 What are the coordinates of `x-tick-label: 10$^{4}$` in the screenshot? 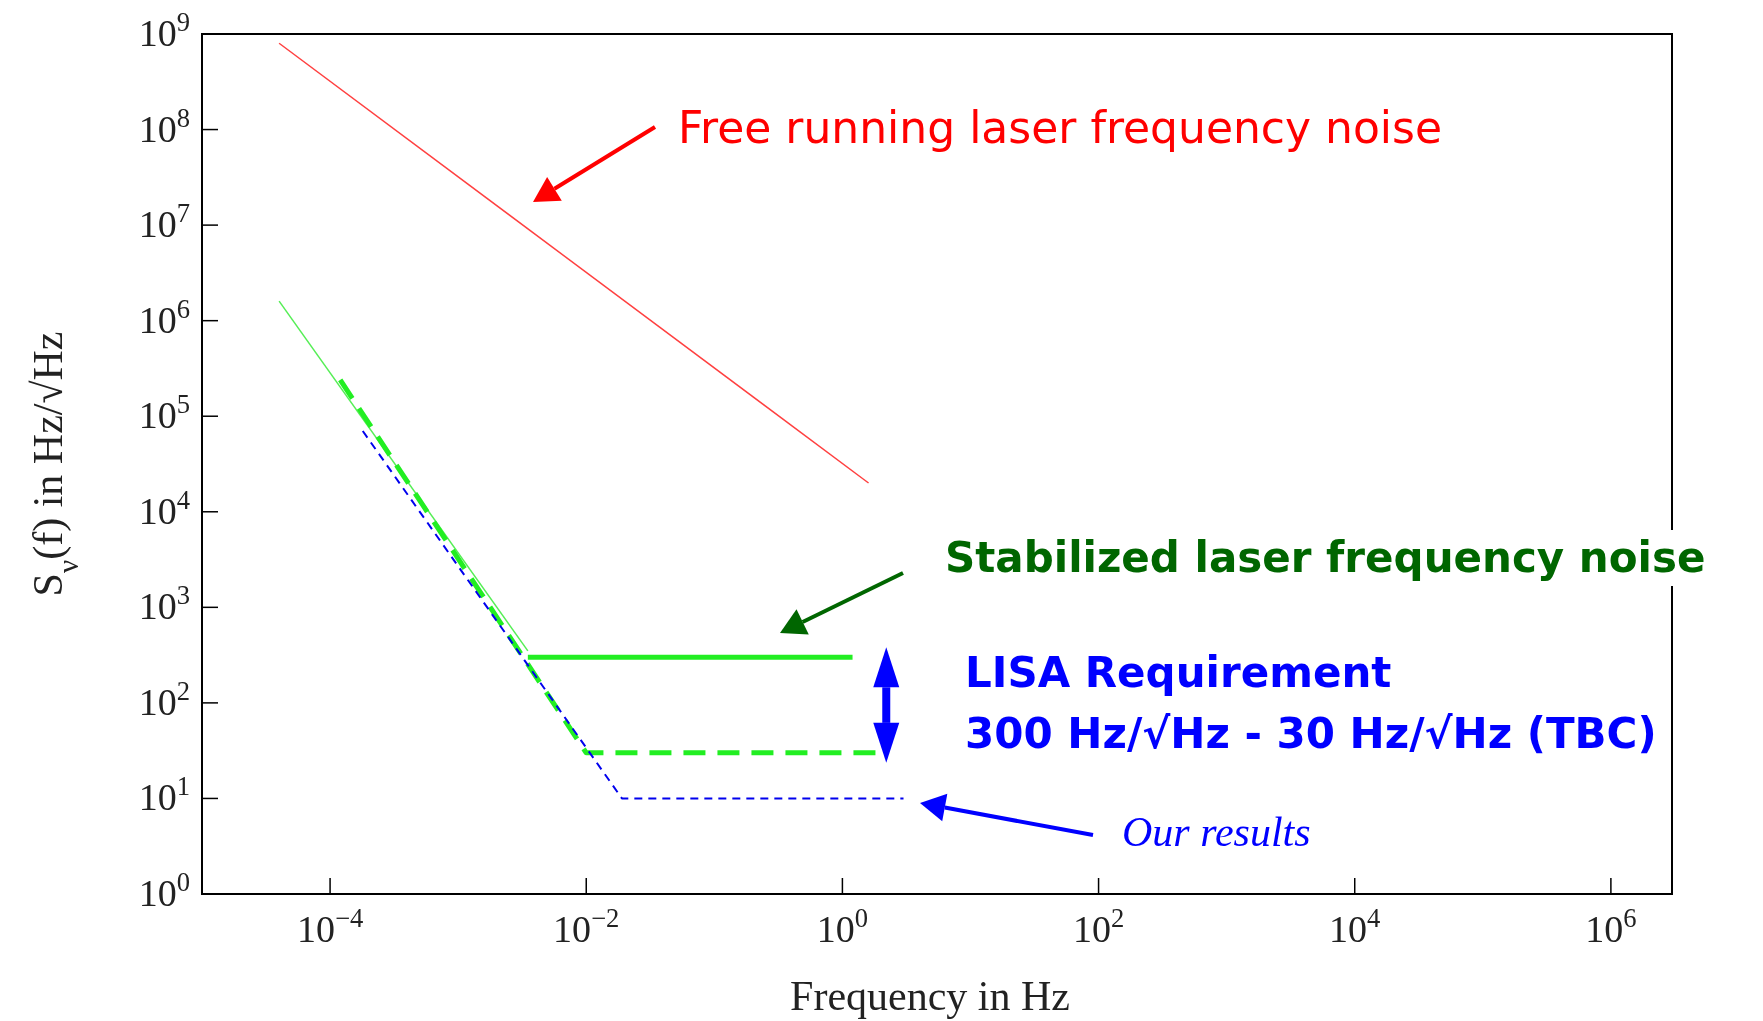 It's located at (1355, 926).